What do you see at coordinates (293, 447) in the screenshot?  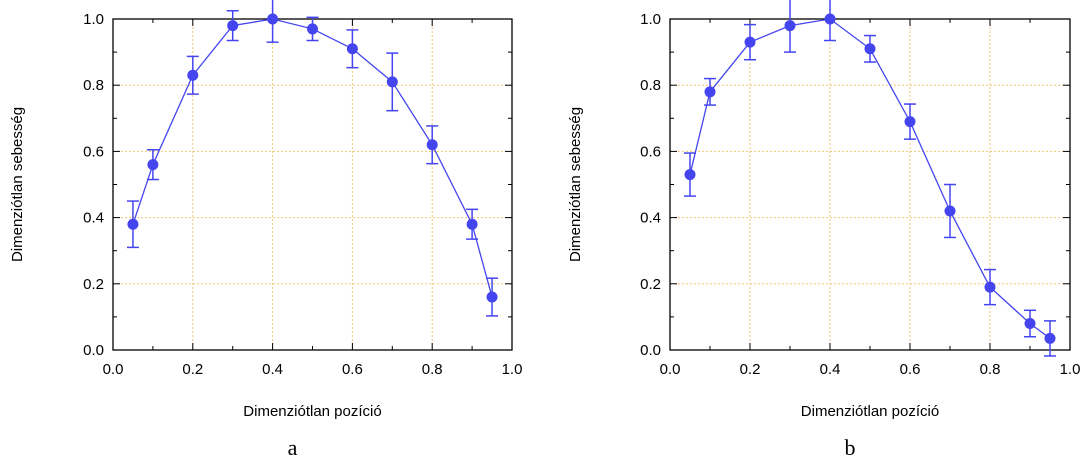 I see `panel-label: a` at bounding box center [293, 447].